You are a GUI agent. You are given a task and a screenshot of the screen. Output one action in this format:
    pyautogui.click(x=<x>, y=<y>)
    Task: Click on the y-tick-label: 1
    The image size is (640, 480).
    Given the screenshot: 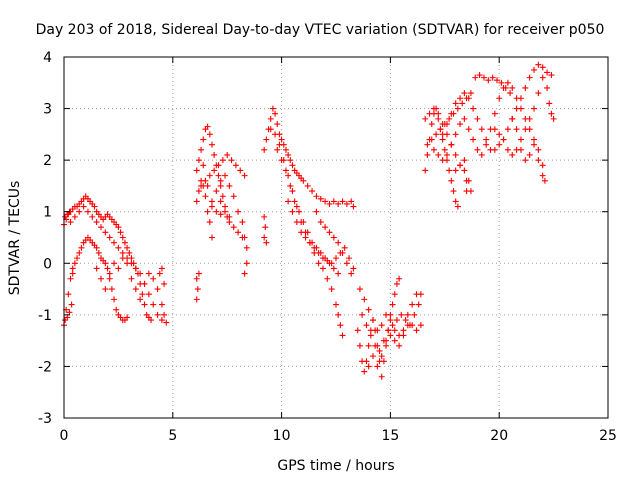 What is the action you would take?
    pyautogui.click(x=47, y=213)
    